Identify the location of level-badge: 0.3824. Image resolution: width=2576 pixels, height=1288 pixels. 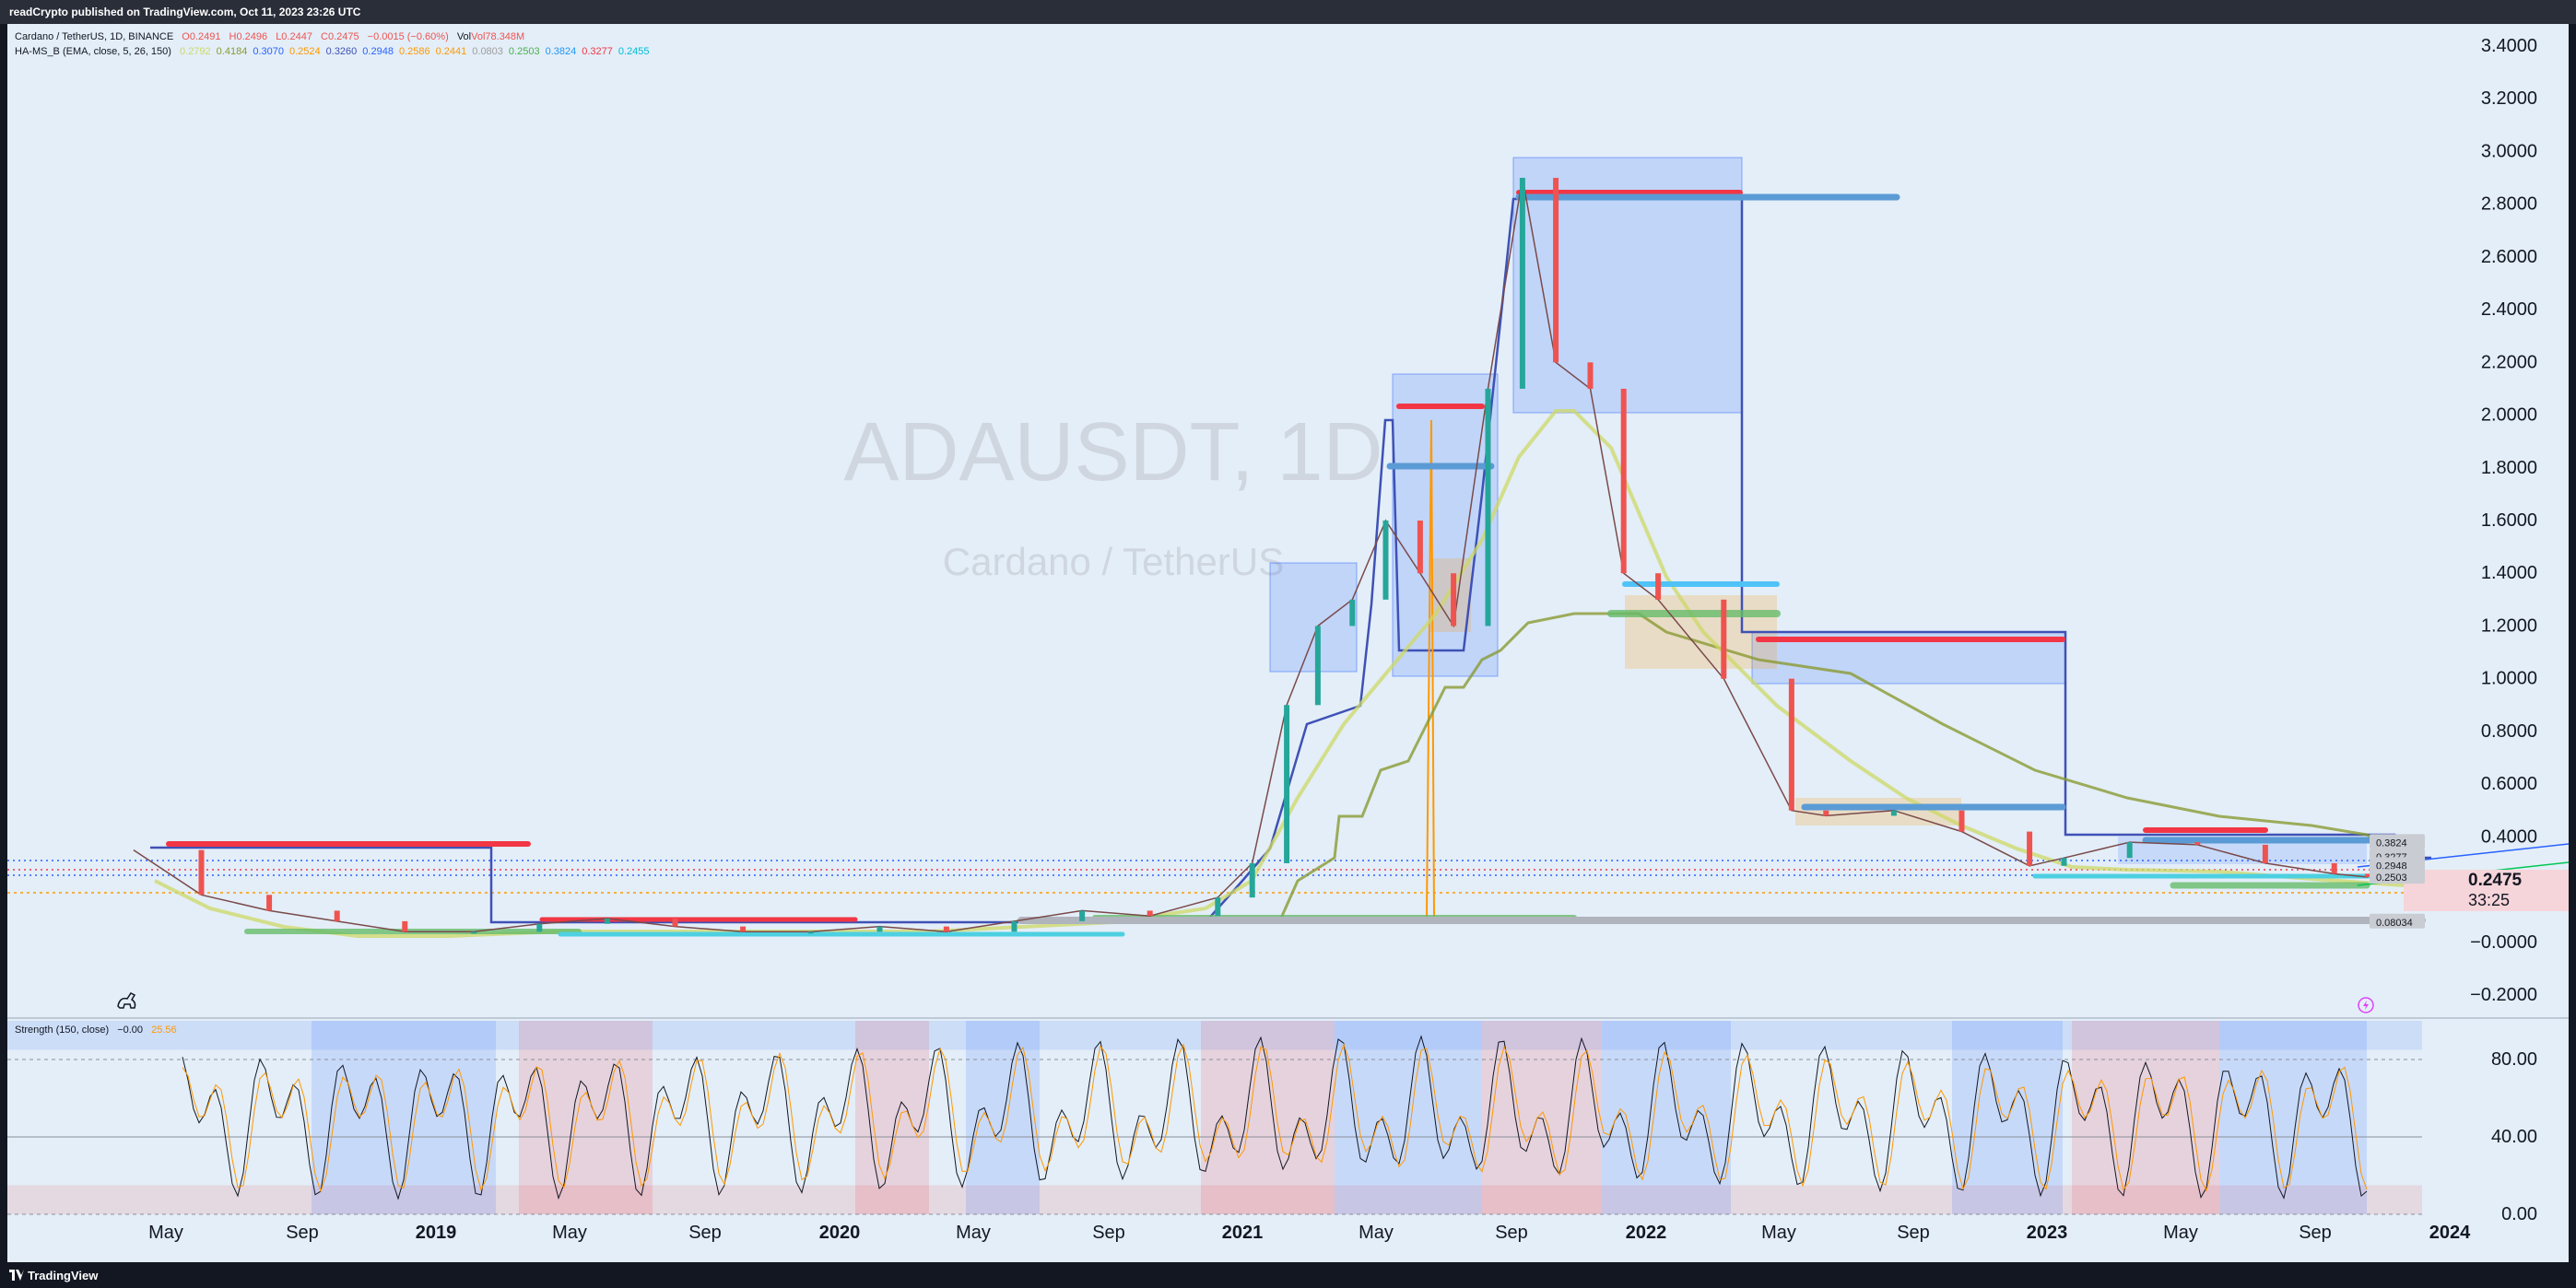
(2391, 843).